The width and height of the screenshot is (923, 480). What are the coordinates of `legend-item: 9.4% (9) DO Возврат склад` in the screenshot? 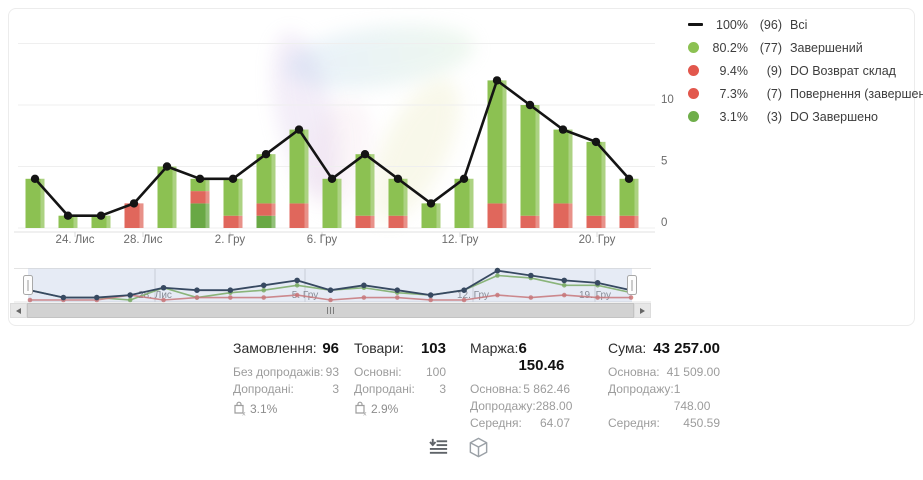 It's located at (805, 70).